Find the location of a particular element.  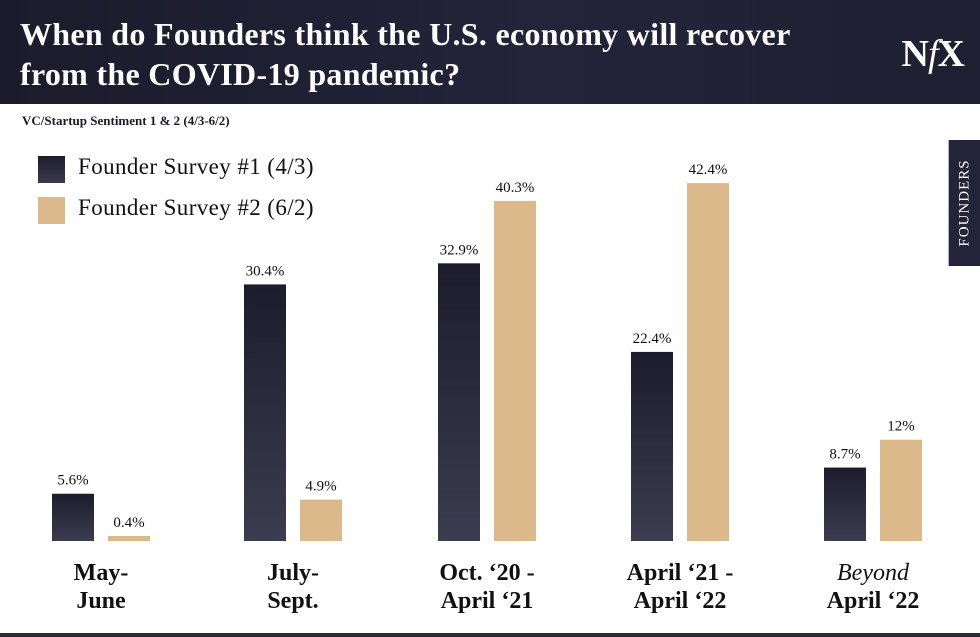

value-label-series-1-cat-5: 8.7% is located at coordinates (844, 455).